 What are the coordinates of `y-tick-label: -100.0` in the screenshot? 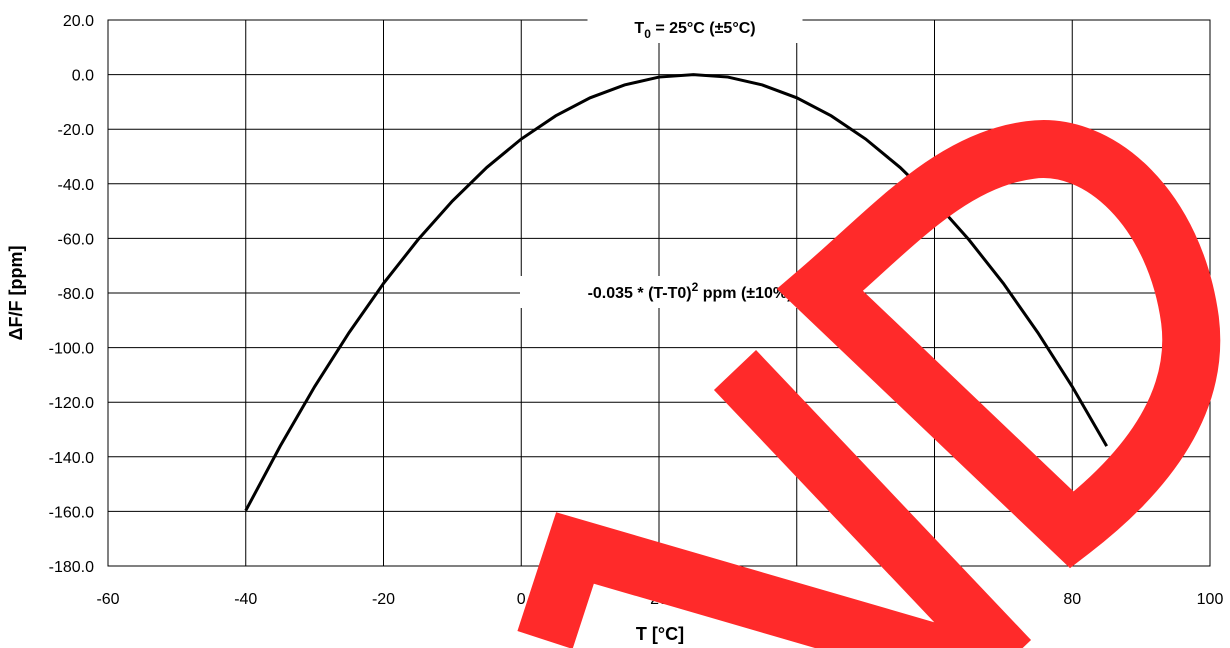 It's located at (71, 349).